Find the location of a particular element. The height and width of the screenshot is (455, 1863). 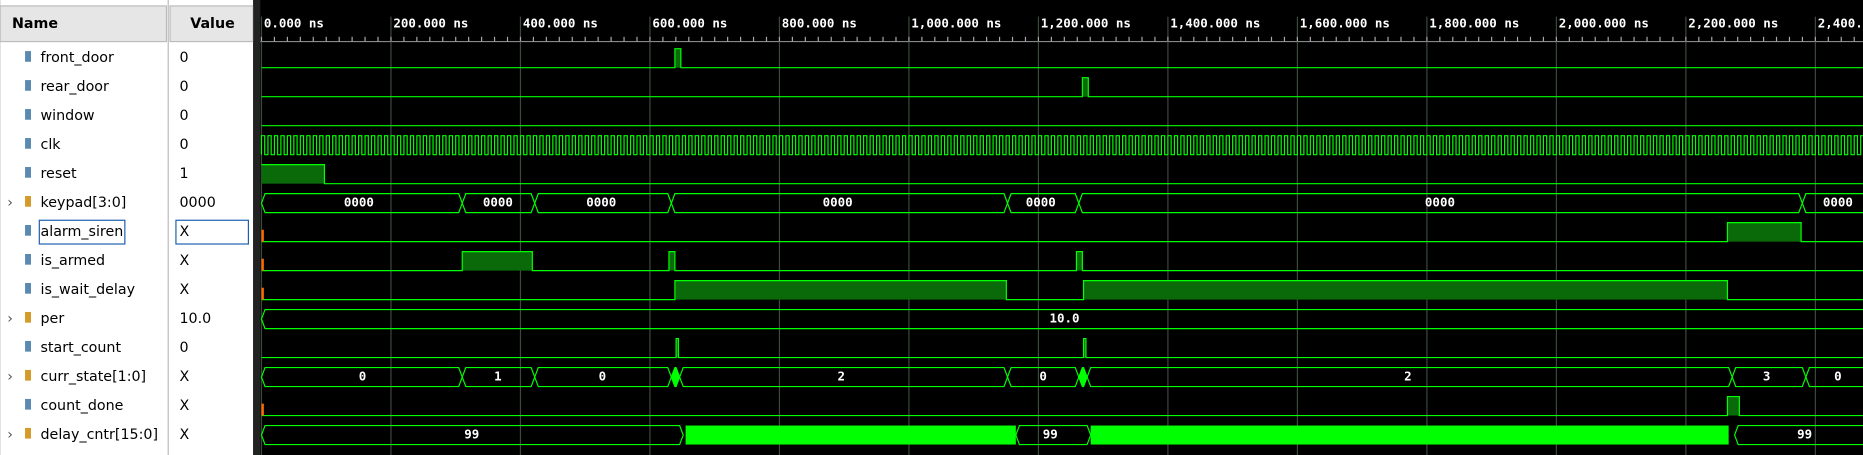

time-label: 2,400.000 ns is located at coordinates (1840, 22).